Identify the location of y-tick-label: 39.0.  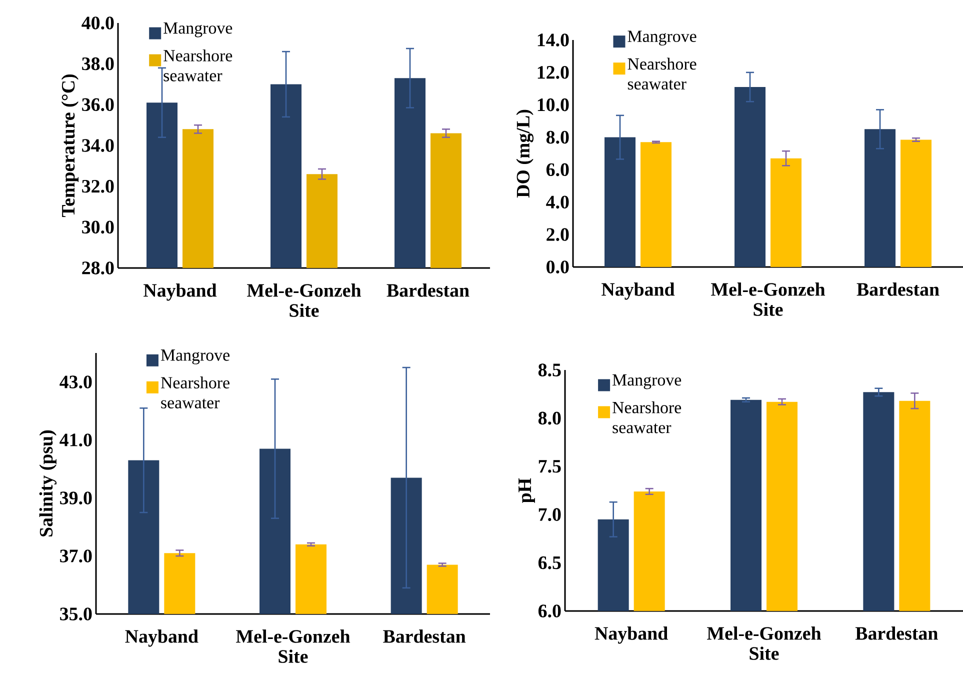
(76, 498).